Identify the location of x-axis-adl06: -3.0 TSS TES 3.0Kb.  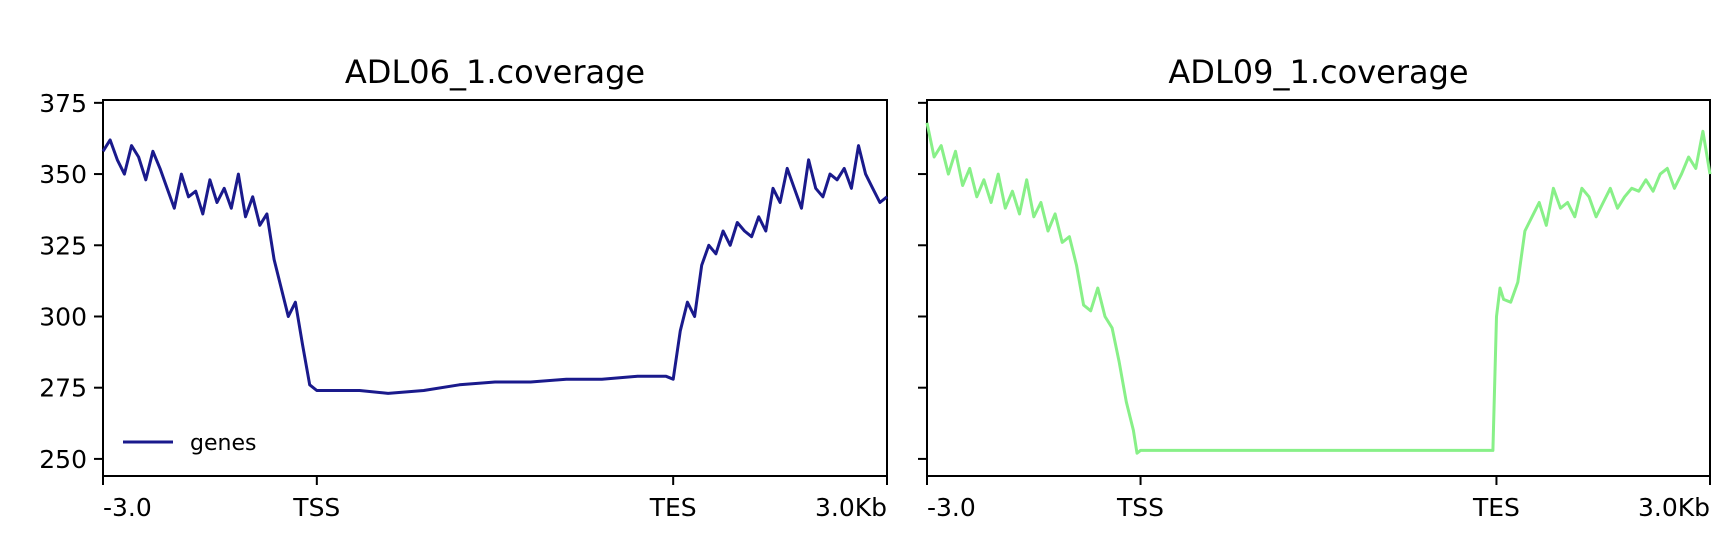
(495, 499).